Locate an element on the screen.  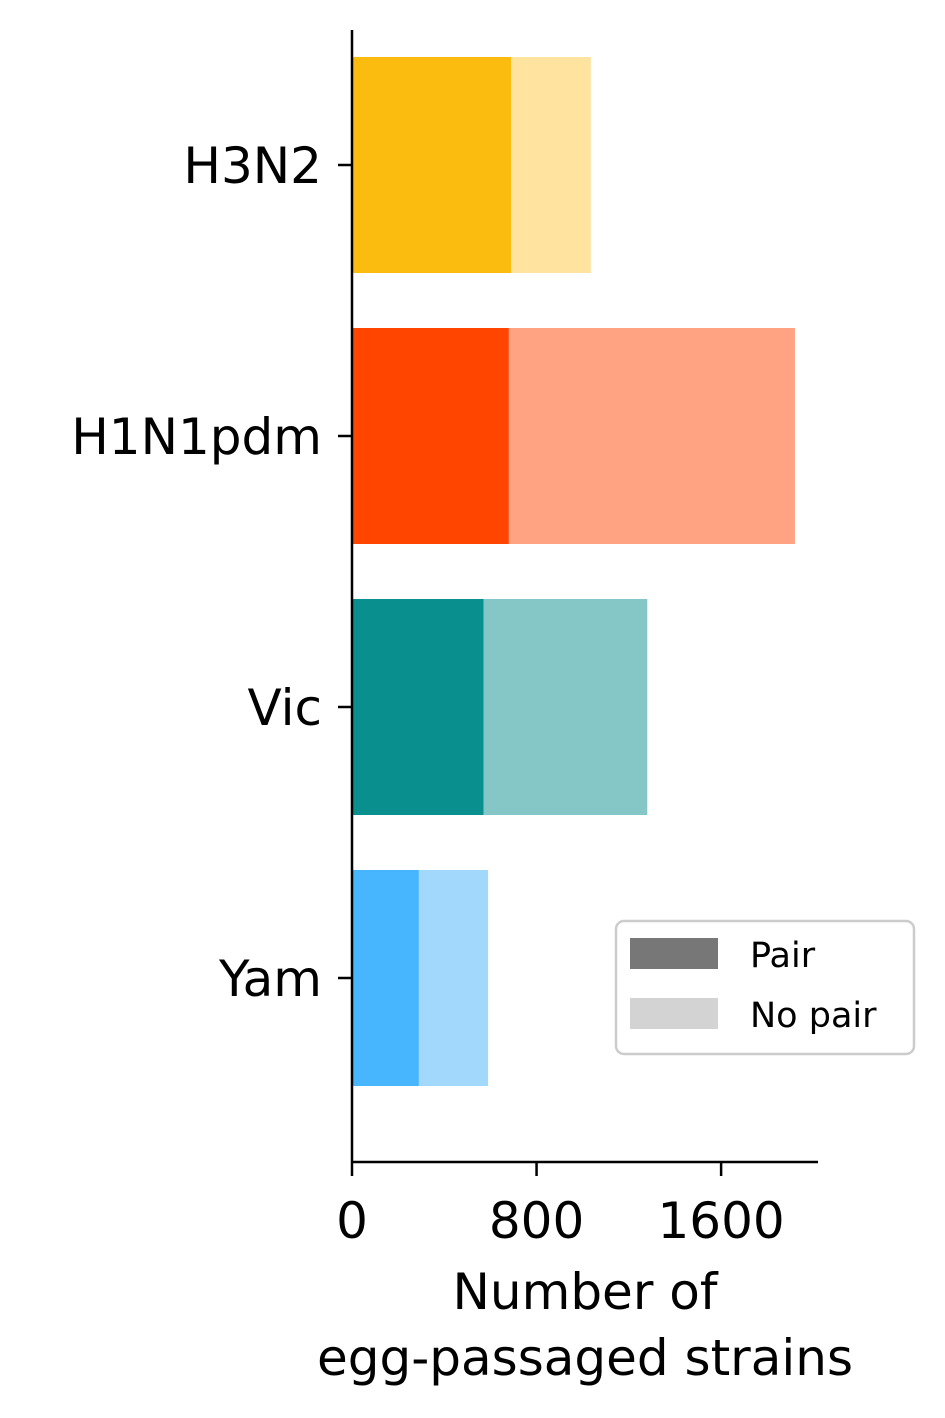
bar-h3n2-no-pair is located at coordinates (551, 165).